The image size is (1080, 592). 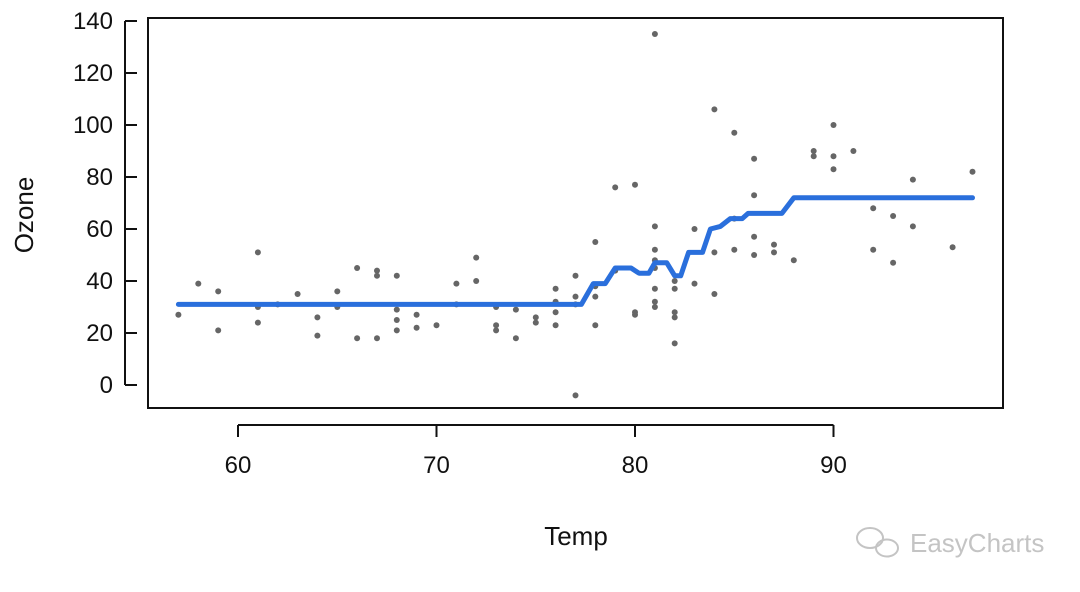 I want to click on x-axis: 60 70 80 90, so click(x=536, y=451).